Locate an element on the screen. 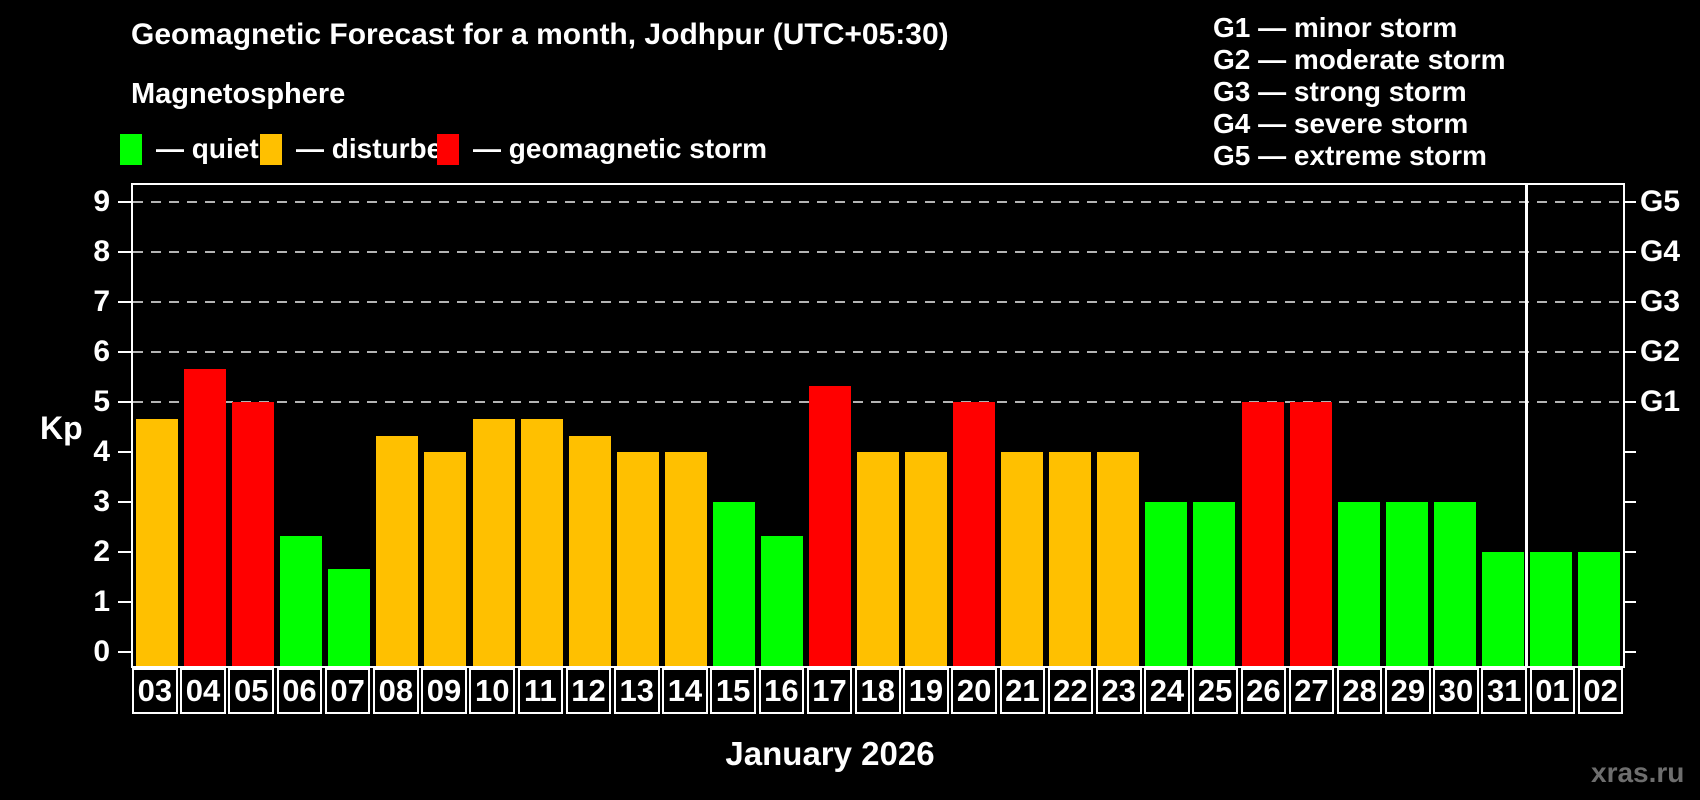 The width and height of the screenshot is (1700, 800). ytick-label-7: 7 is located at coordinates (101, 301).